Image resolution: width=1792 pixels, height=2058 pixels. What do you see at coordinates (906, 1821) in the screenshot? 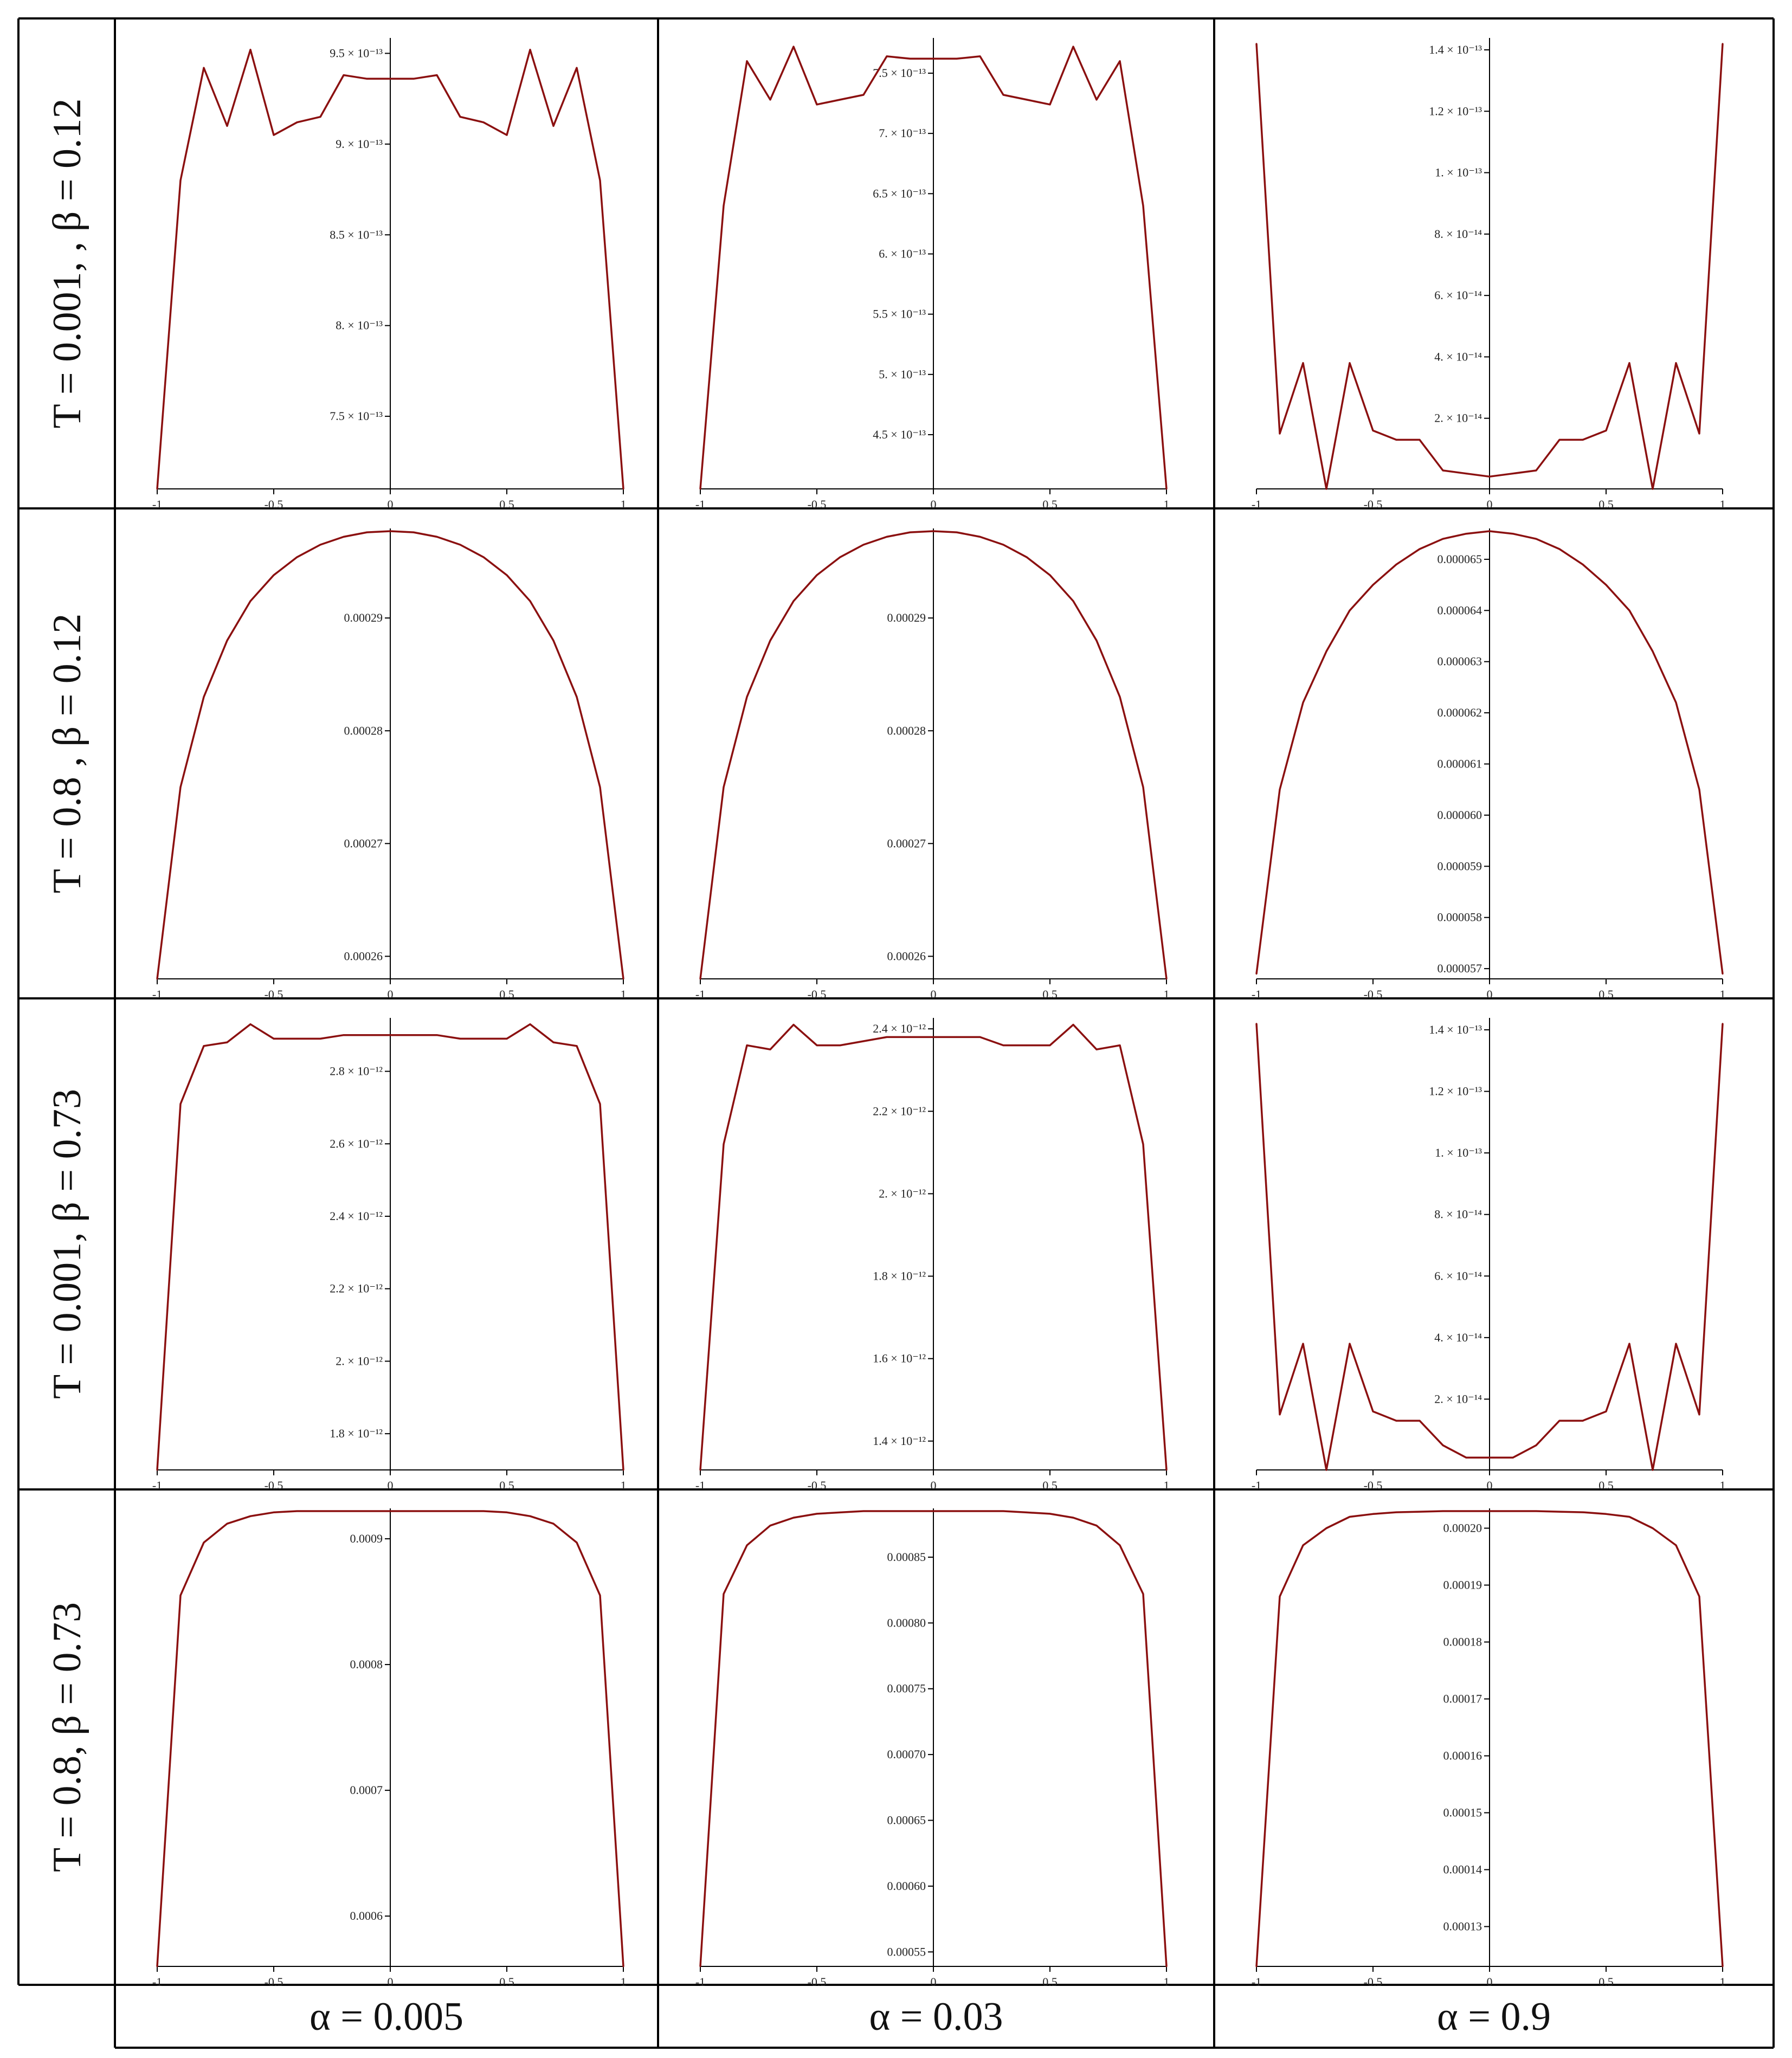
I see `y-tick-label: 0.00065` at bounding box center [906, 1821].